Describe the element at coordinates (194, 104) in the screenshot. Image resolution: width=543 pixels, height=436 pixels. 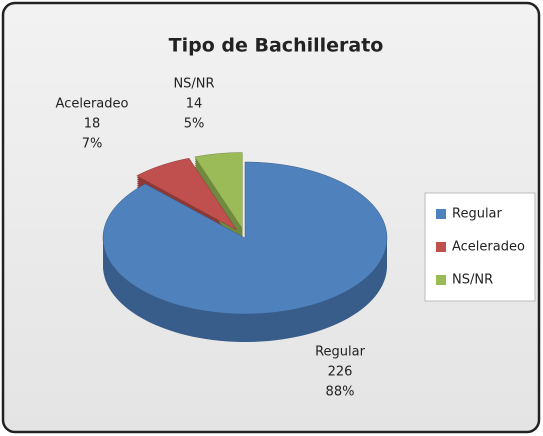
I see `data-label-value: 14` at that location.